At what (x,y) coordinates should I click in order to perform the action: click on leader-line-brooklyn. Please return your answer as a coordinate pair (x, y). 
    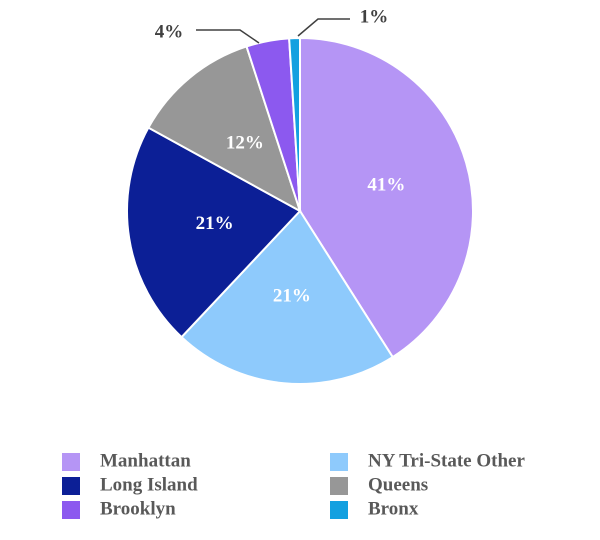
    Looking at the image, I should click on (228, 36).